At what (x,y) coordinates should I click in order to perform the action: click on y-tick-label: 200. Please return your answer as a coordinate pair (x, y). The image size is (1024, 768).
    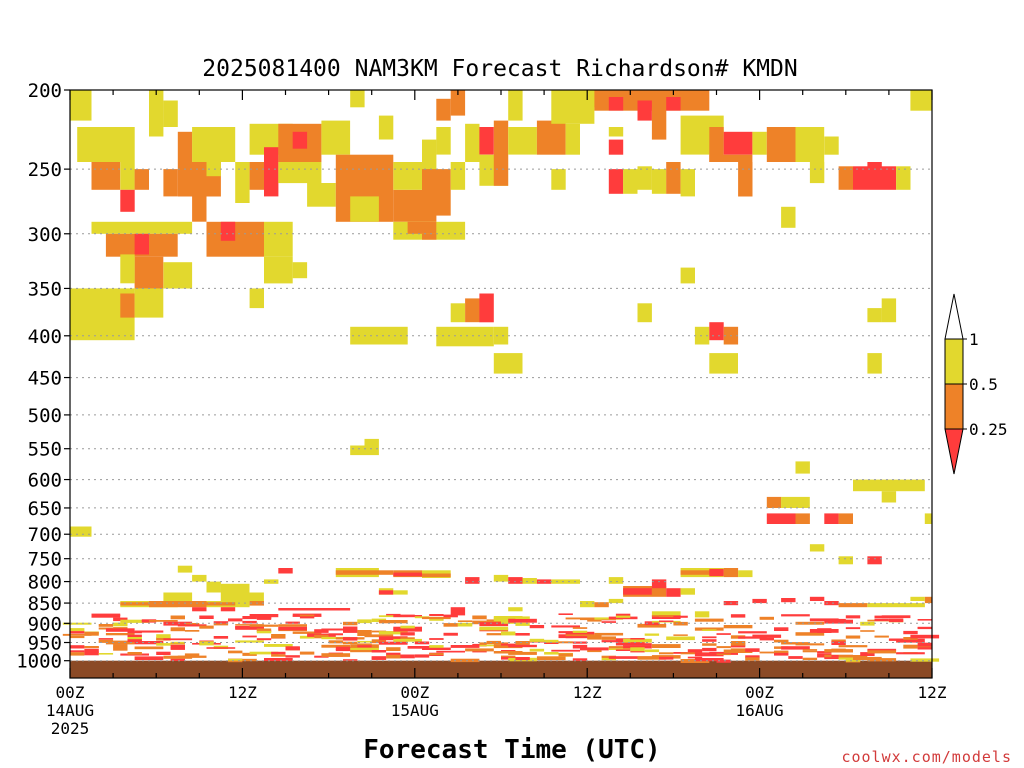
    Looking at the image, I should click on (45, 91).